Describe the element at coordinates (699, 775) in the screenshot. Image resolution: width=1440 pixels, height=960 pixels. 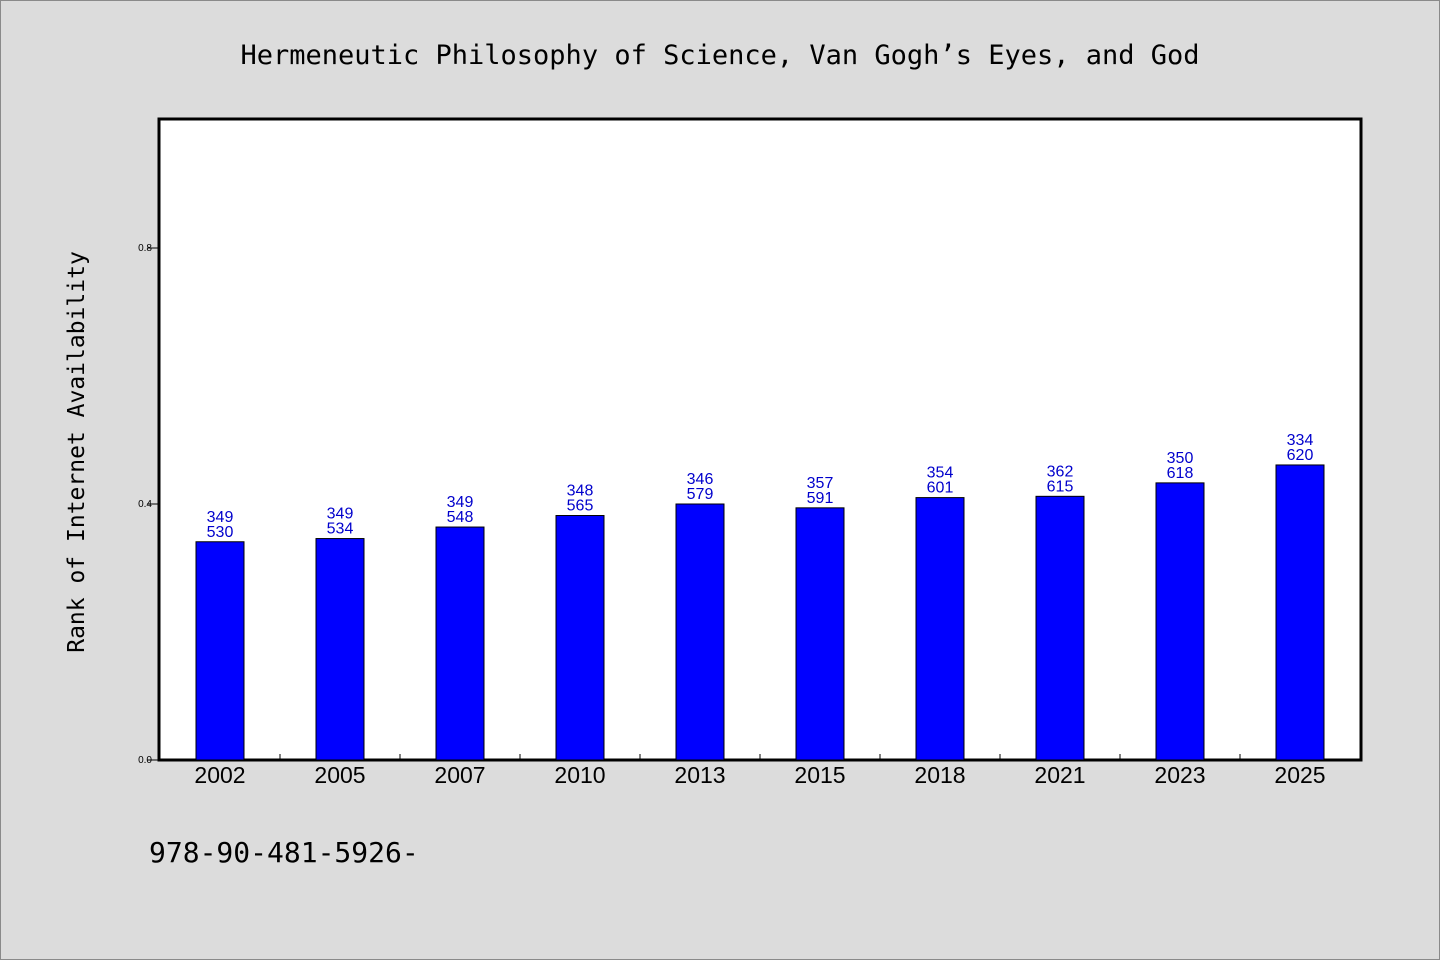
I see `x-tick-label: 2013` at that location.